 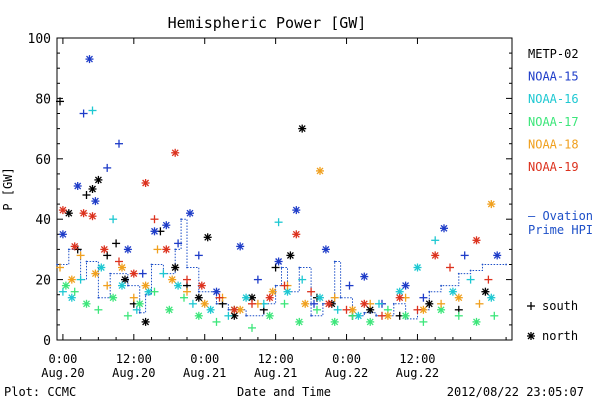 What do you see at coordinates (8, 188) in the screenshot?
I see `y-axis-label: P [GW]` at bounding box center [8, 188].